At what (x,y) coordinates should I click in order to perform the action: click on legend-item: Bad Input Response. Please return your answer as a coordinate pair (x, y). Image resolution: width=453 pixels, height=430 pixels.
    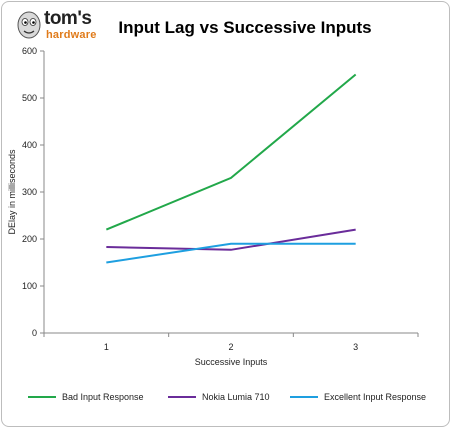
    Looking at the image, I should click on (86, 397).